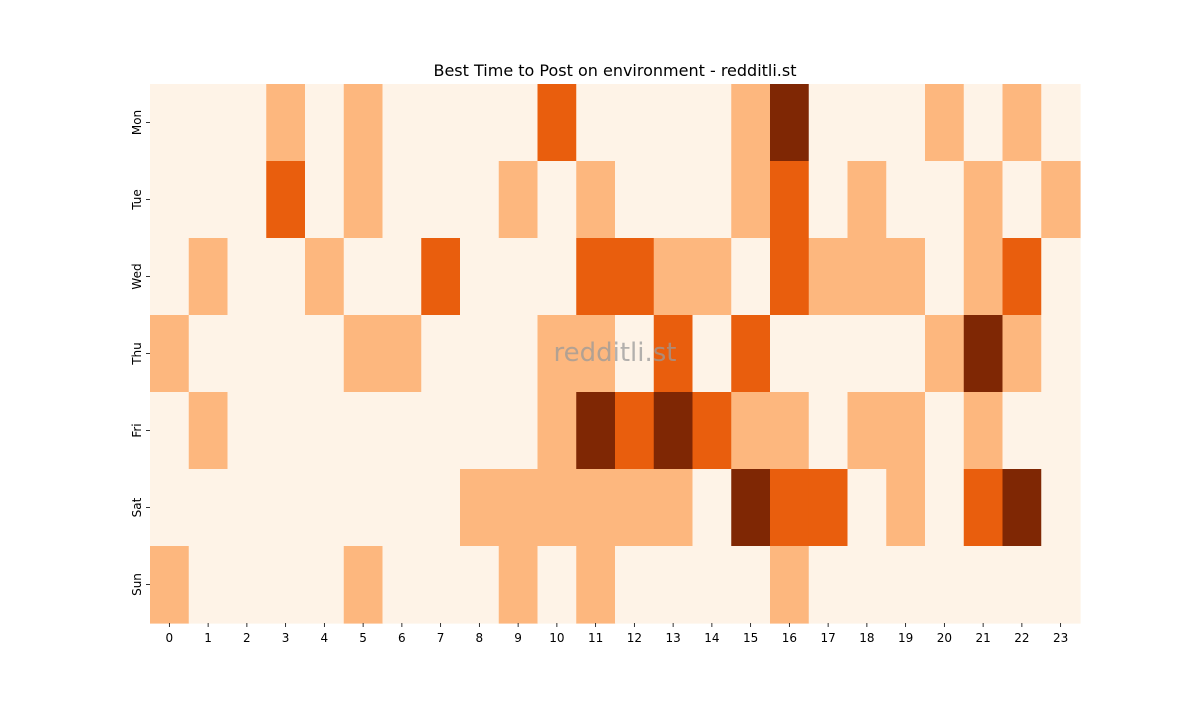 This screenshot has height=704, width=1200. Describe the element at coordinates (441, 638) in the screenshot. I see `x-tick-label: 7` at that location.